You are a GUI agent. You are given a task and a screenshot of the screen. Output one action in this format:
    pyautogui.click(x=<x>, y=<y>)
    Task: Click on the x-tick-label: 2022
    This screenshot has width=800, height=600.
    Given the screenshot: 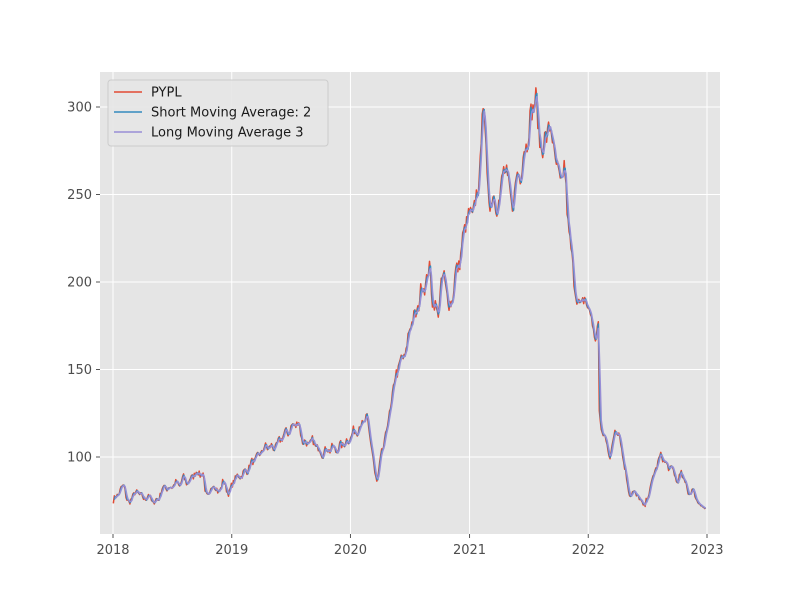 What is the action you would take?
    pyautogui.click(x=588, y=550)
    